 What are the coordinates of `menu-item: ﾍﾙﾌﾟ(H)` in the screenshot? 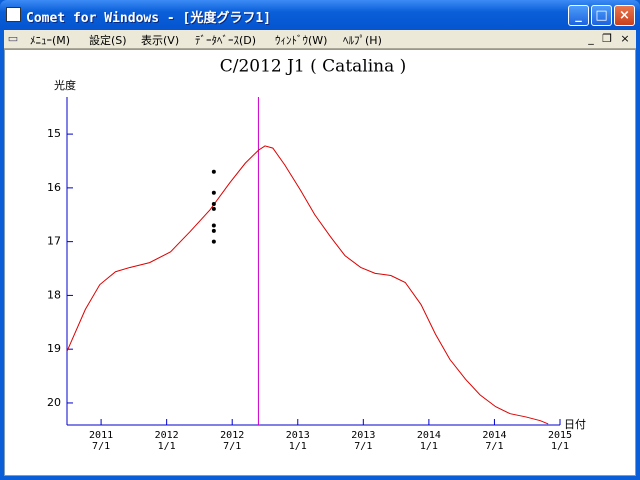 It's located at (362, 40).